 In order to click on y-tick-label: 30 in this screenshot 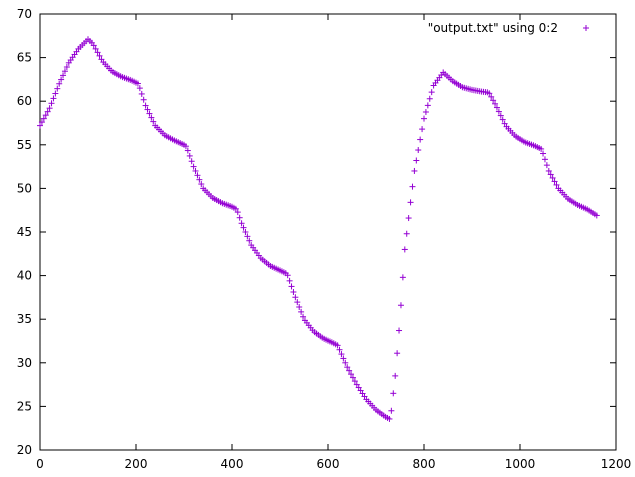, I will do `click(24, 363)`.